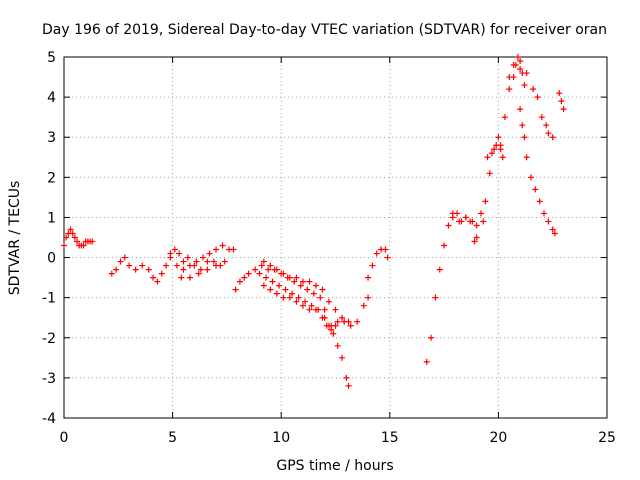 The image size is (640, 480). What do you see at coordinates (281, 438) in the screenshot?
I see `x-tick-label: 10` at bounding box center [281, 438].